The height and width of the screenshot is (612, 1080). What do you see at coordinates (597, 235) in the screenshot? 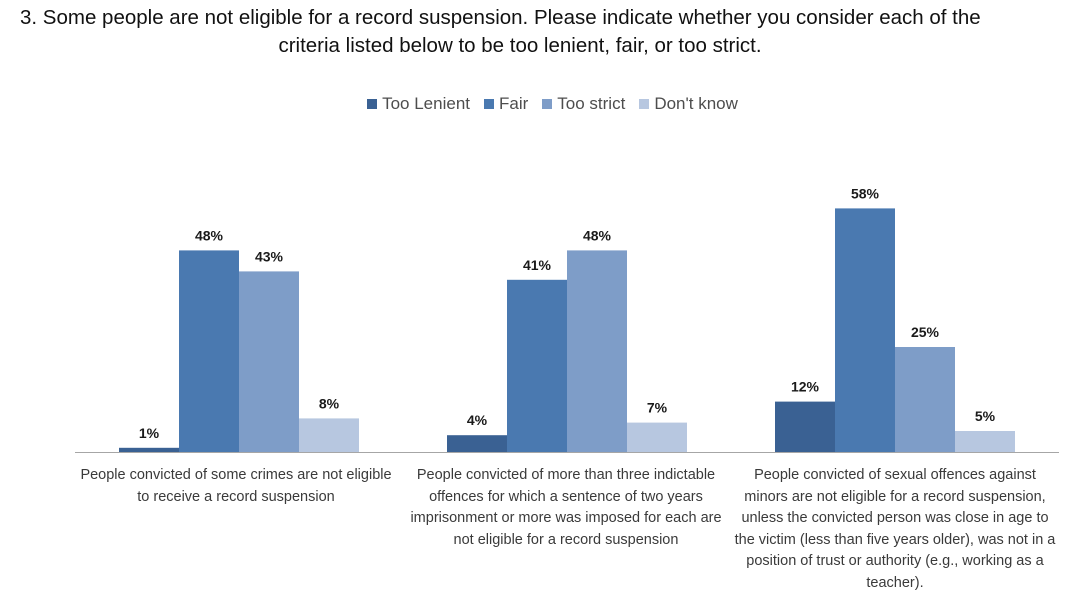
I see `data-label-too-strict-category-2: 48%` at bounding box center [597, 235].